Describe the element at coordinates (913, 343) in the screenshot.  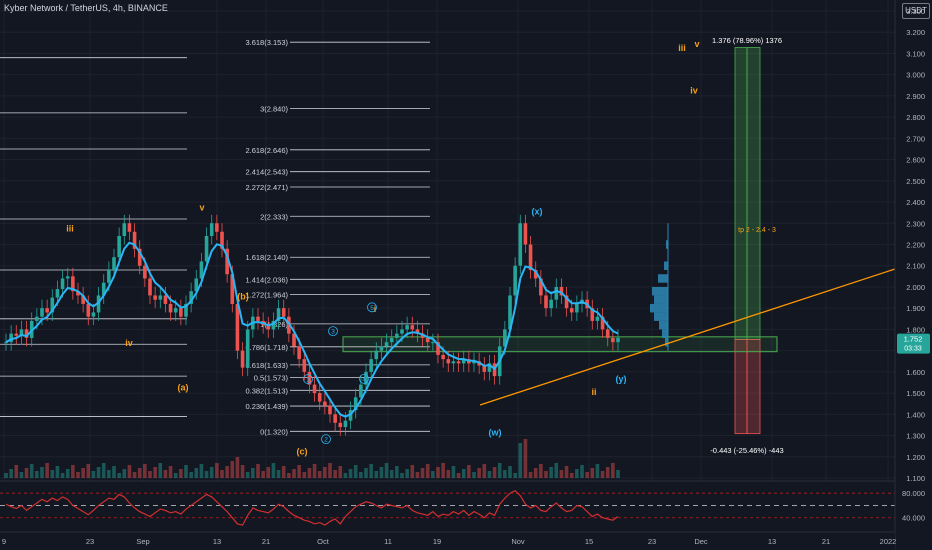
I see `current-price-badge` at that location.